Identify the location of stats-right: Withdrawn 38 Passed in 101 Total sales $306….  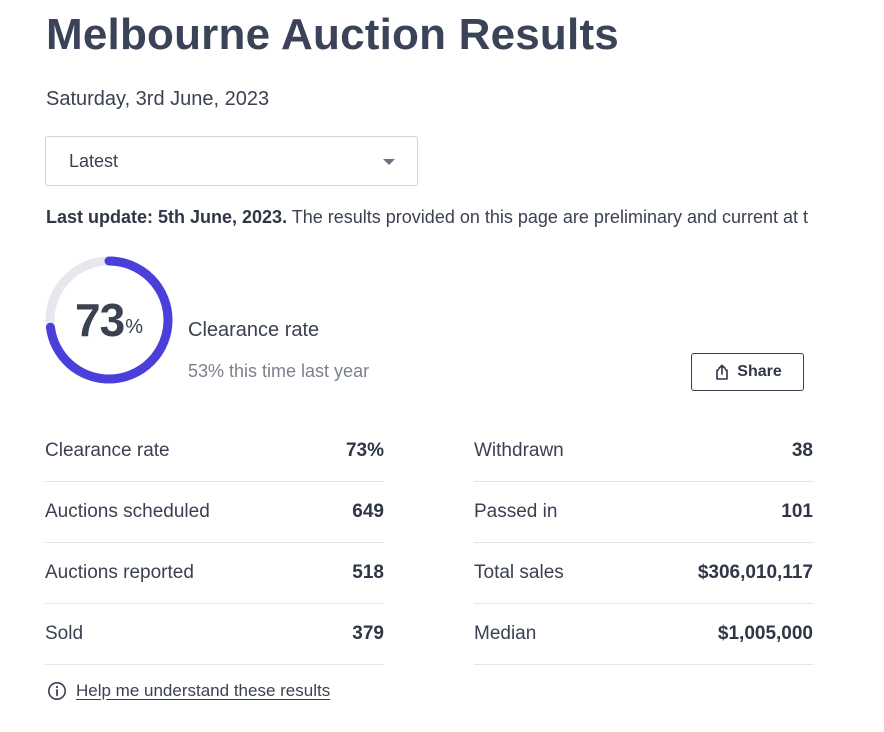
(643, 543).